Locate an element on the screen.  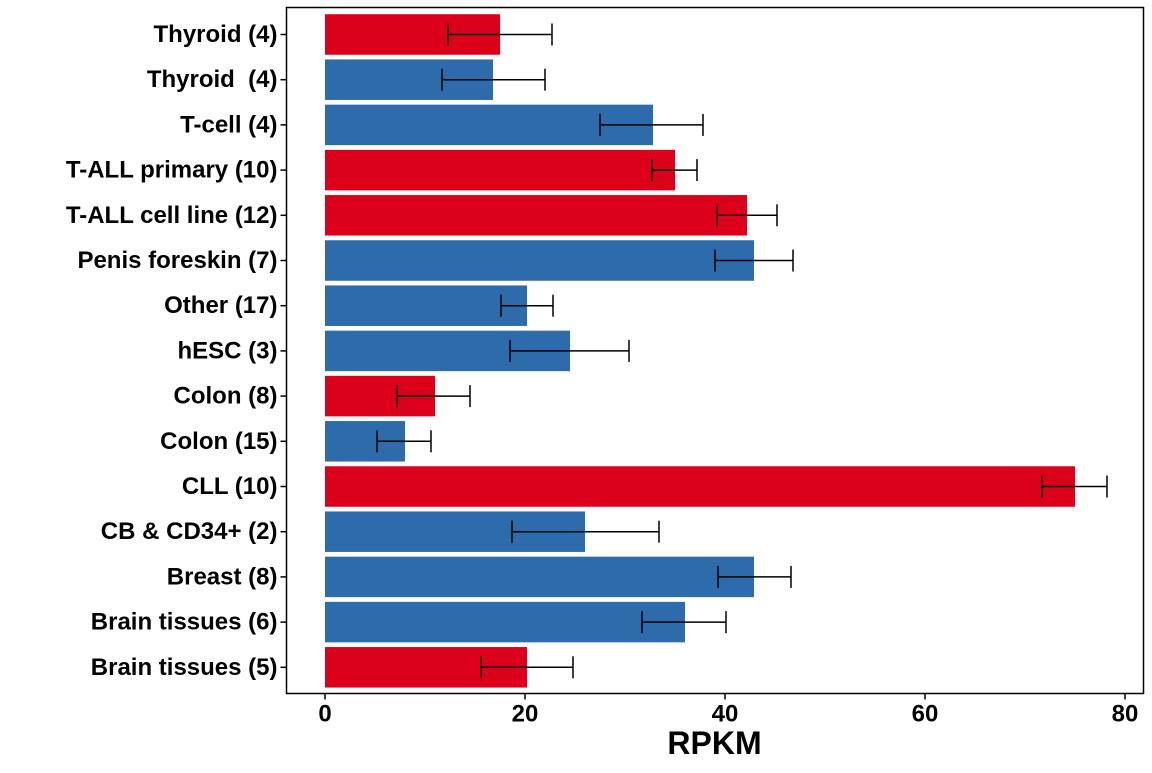
y-tick-label: Colon (15) is located at coordinates (218, 441).